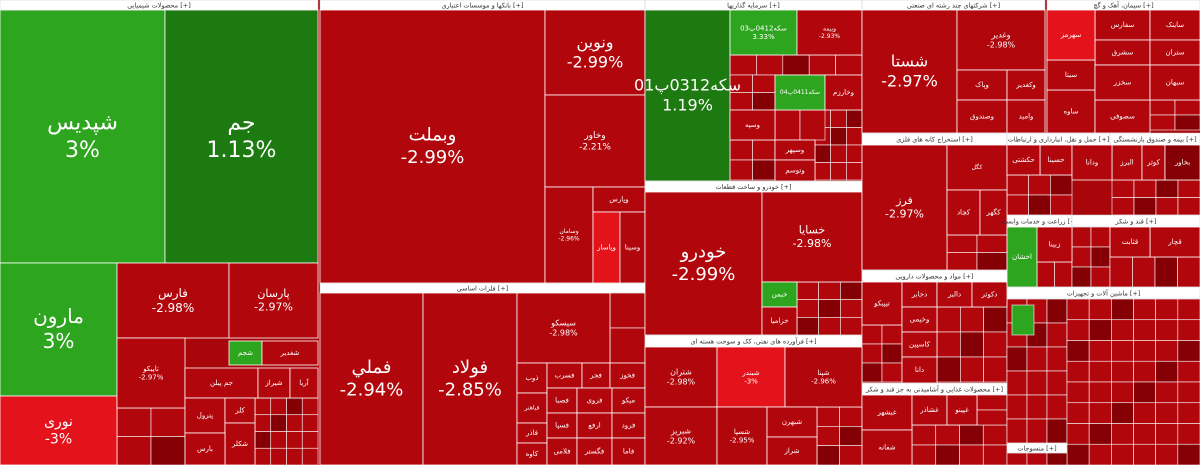  What do you see at coordinates (953, 6) in the screenshot?
I see `sector-title: شرکتهای چند رشته ای صنعتی [+]` at bounding box center [953, 6].